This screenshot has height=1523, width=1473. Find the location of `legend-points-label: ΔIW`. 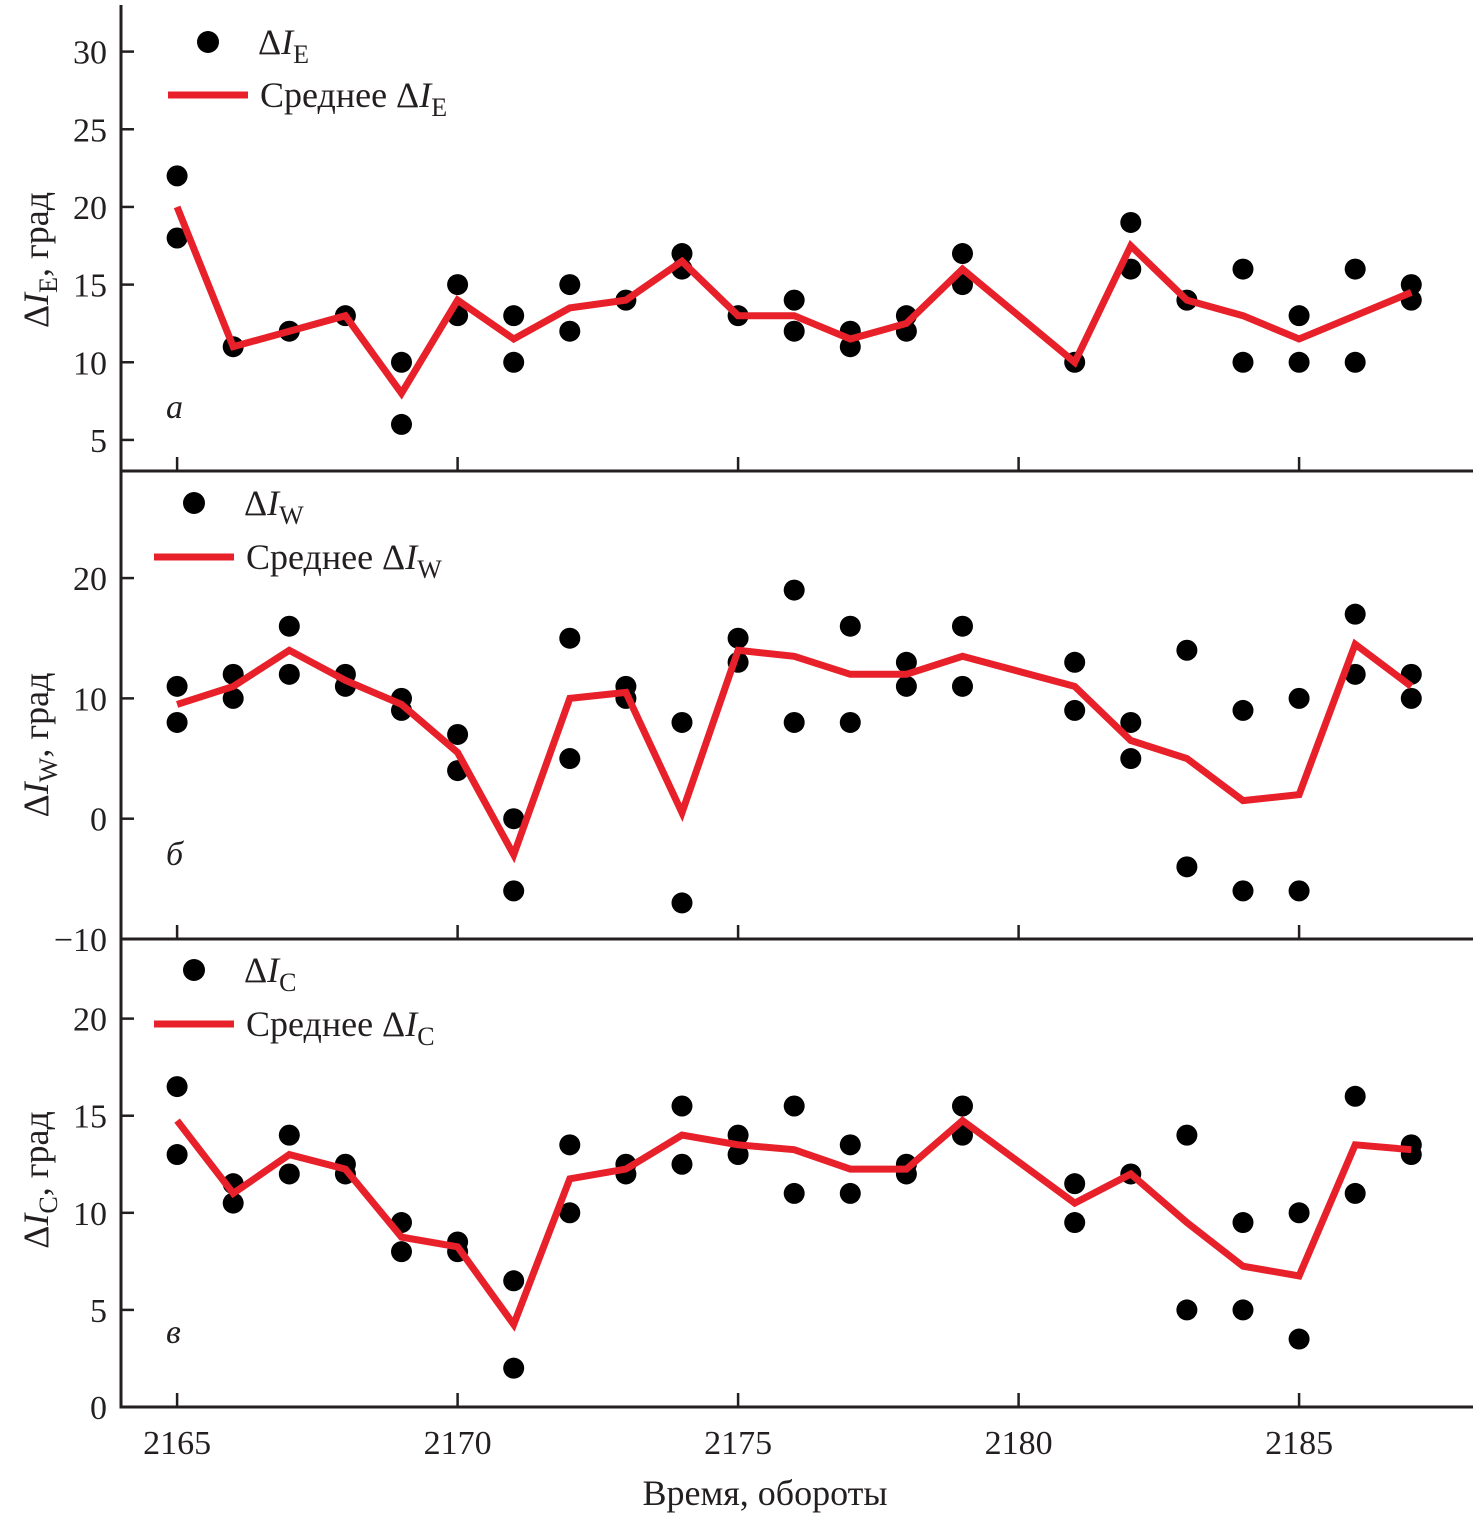

legend-points-label: ΔIW is located at coordinates (274, 506).